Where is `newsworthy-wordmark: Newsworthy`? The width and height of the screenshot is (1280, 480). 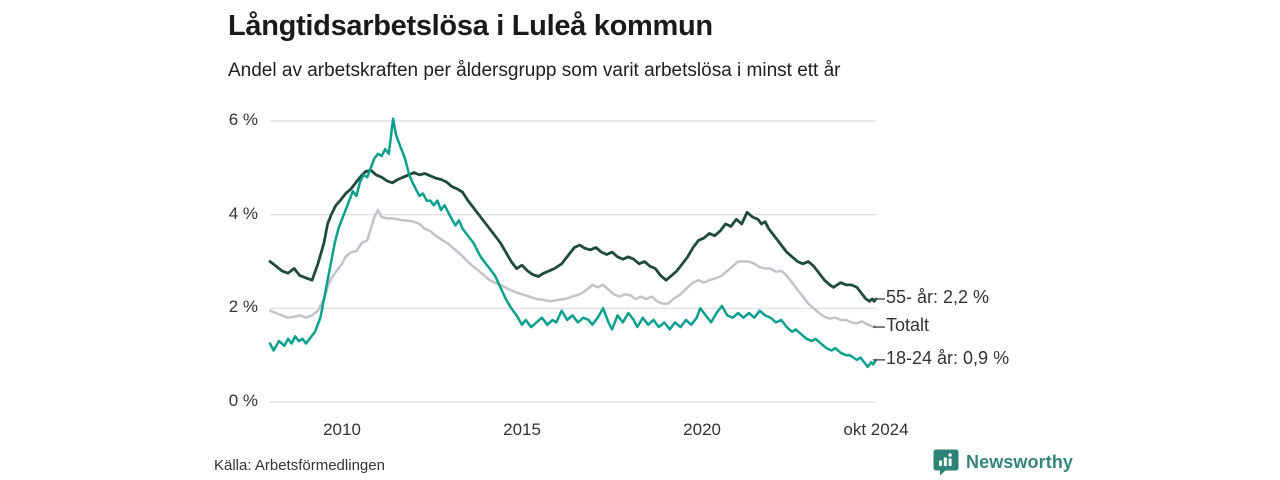 newsworthy-wordmark: Newsworthy is located at coordinates (1020, 462).